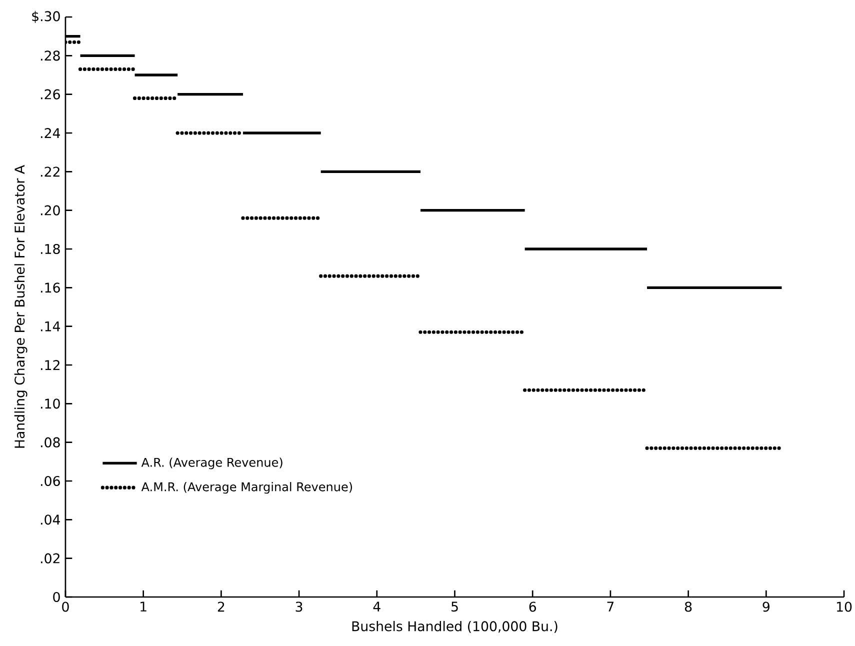 The image size is (855, 646). What do you see at coordinates (50, 55) in the screenshot?
I see `y-tick-label: .28` at bounding box center [50, 55].